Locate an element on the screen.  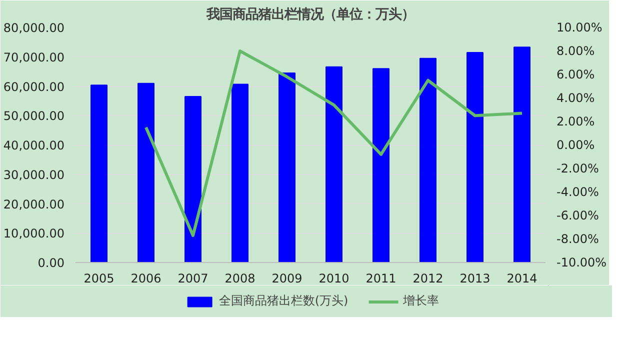
y-tick-label: 70,000.00 is located at coordinates (34, 57).